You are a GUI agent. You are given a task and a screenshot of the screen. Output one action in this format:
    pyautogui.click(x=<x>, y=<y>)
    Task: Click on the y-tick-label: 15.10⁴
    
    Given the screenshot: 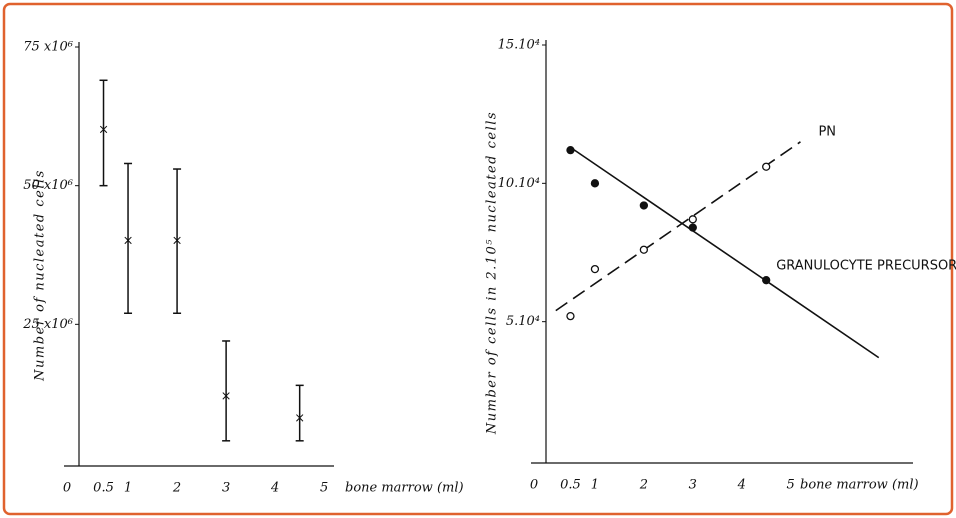 What is the action you would take?
    pyautogui.click(x=519, y=45)
    